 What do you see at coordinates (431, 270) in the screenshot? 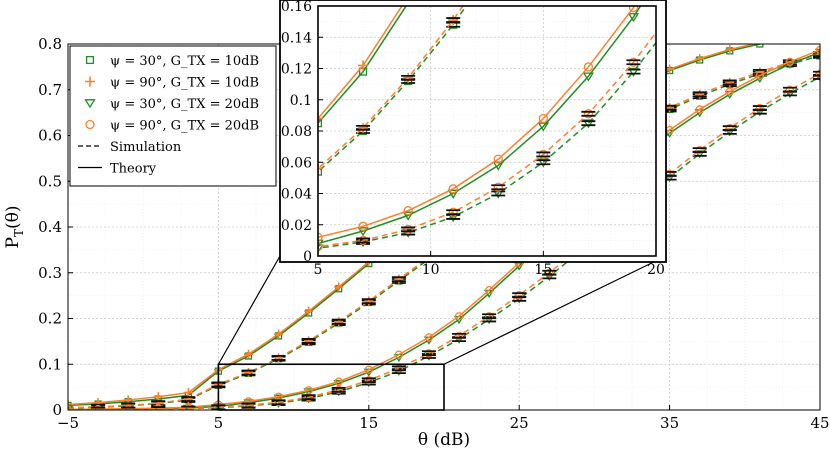
I see `x-tick-label: 10` at bounding box center [431, 270].